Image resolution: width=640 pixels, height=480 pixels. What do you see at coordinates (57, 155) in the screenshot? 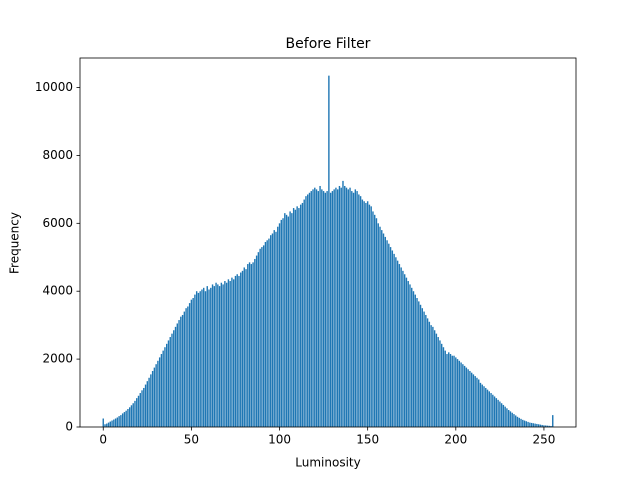
I see `y-tick-label: 8000` at bounding box center [57, 155].